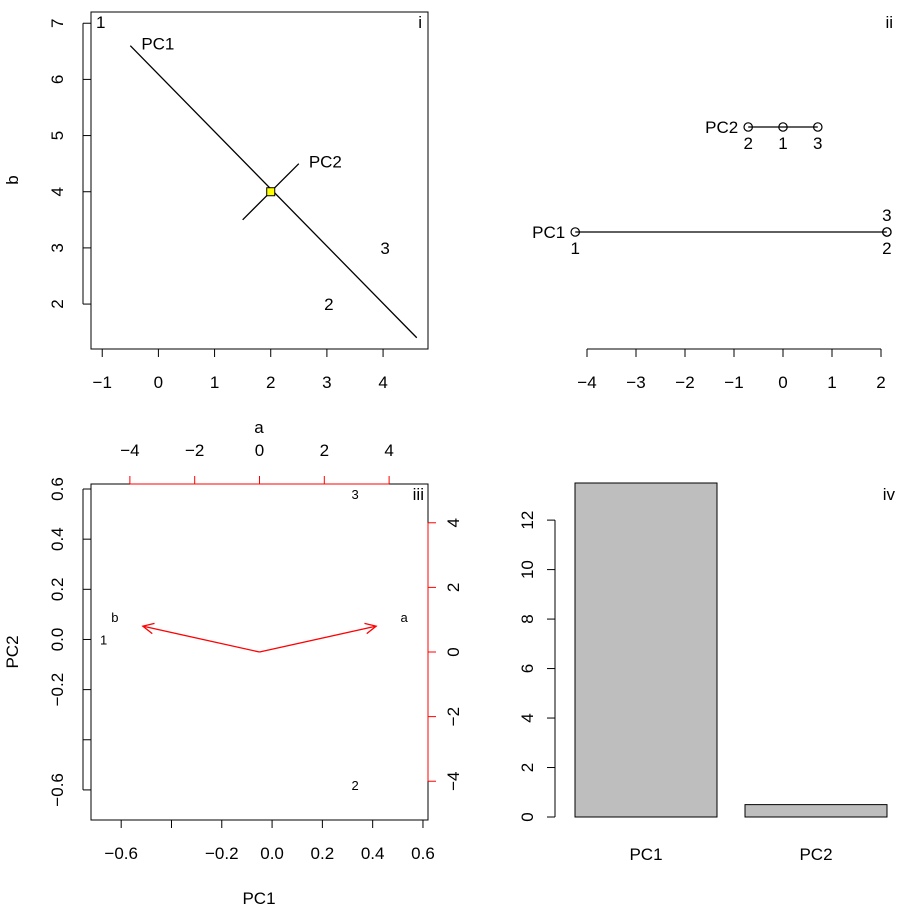  I want to click on panel-ii-x-tick-label: −1, so click(733, 382).